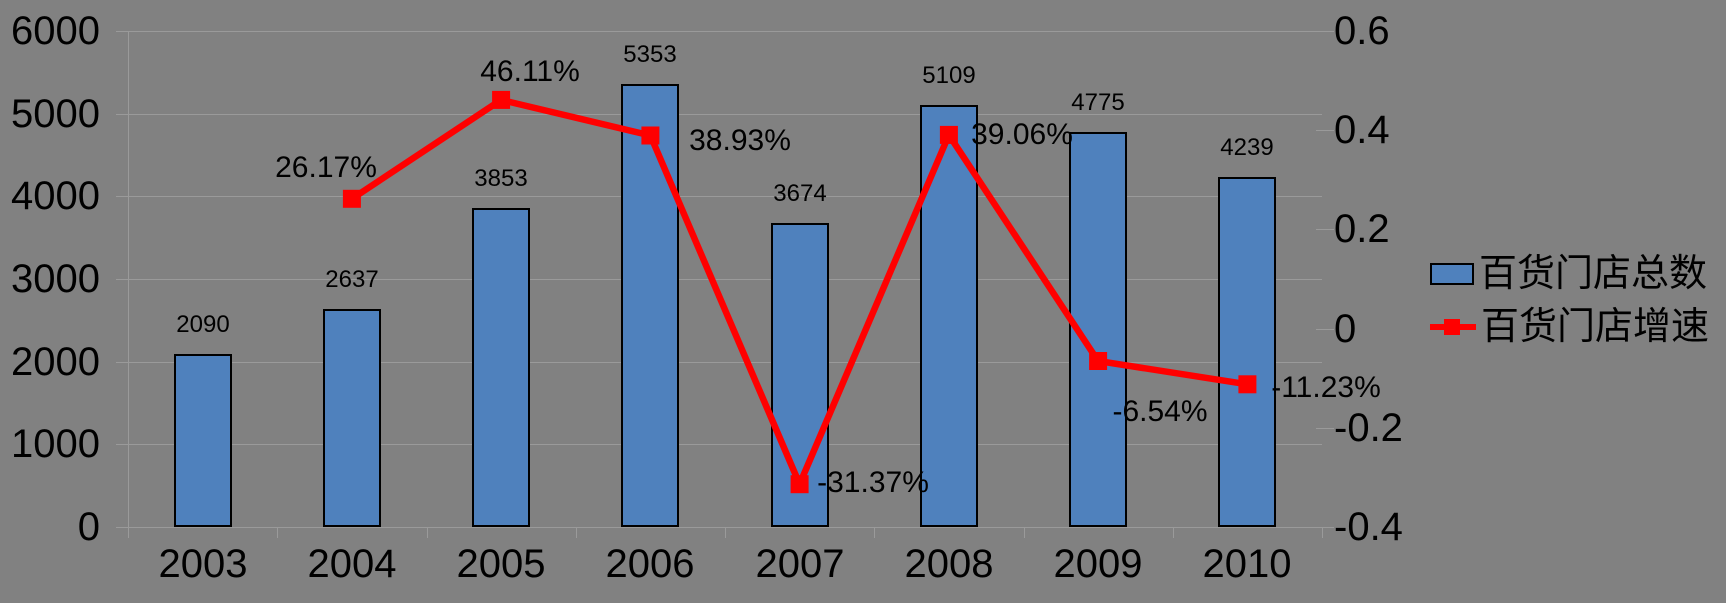  I want to click on x-axis-label: 2004, so click(352, 564).